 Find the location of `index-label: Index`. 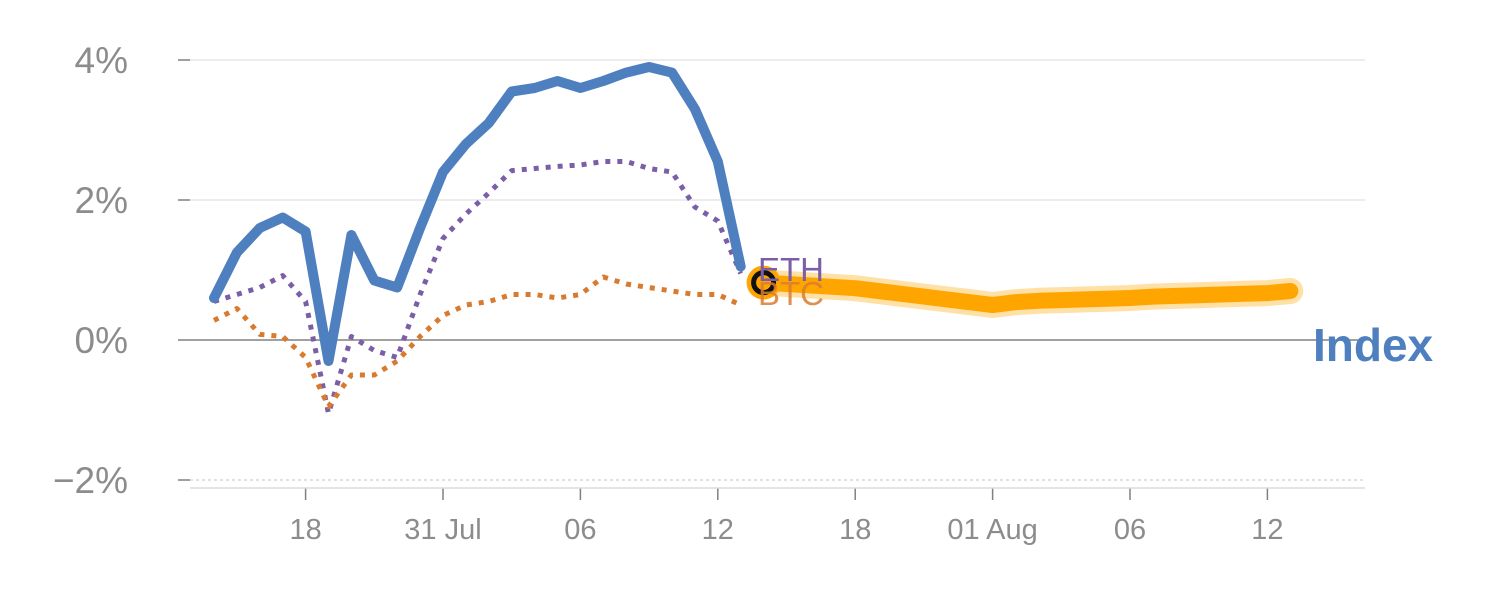

index-label: Index is located at coordinates (1373, 345).